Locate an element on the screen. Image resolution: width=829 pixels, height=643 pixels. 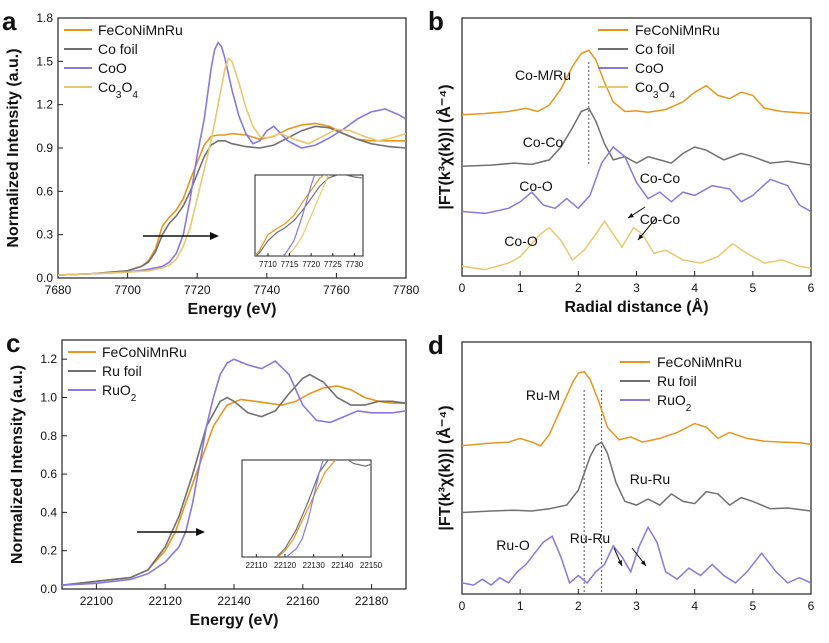
inset-tick-label: 7715 is located at coordinates (290, 264).